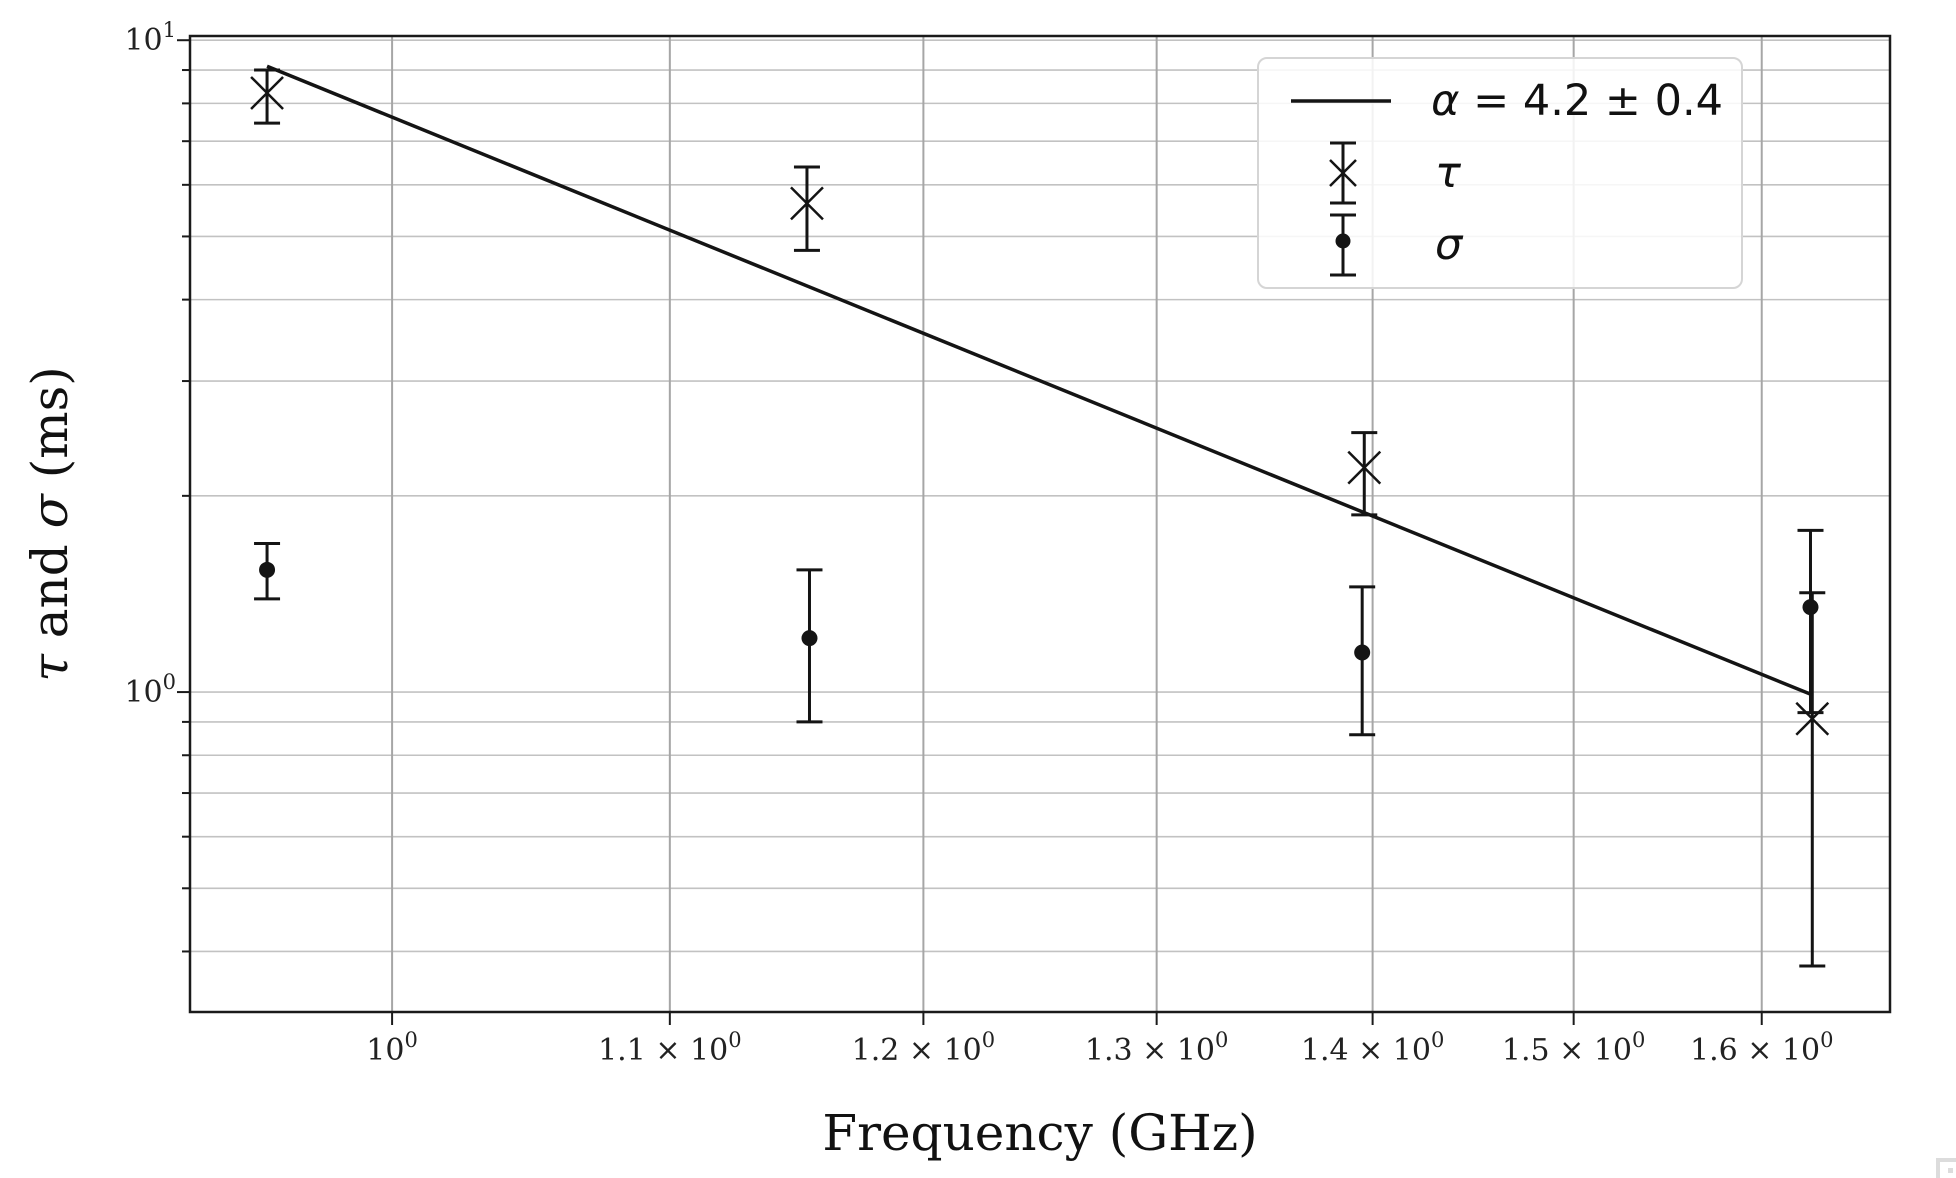 The height and width of the screenshot is (1178, 1956). I want to click on legend-line-swatch, so click(1341, 101).